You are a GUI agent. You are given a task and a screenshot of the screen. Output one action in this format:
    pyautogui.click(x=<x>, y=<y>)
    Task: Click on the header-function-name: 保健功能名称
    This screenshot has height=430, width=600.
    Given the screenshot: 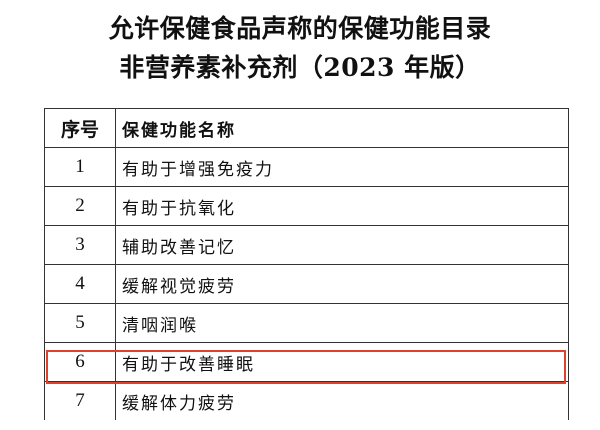 What is the action you would take?
    pyautogui.click(x=342, y=128)
    